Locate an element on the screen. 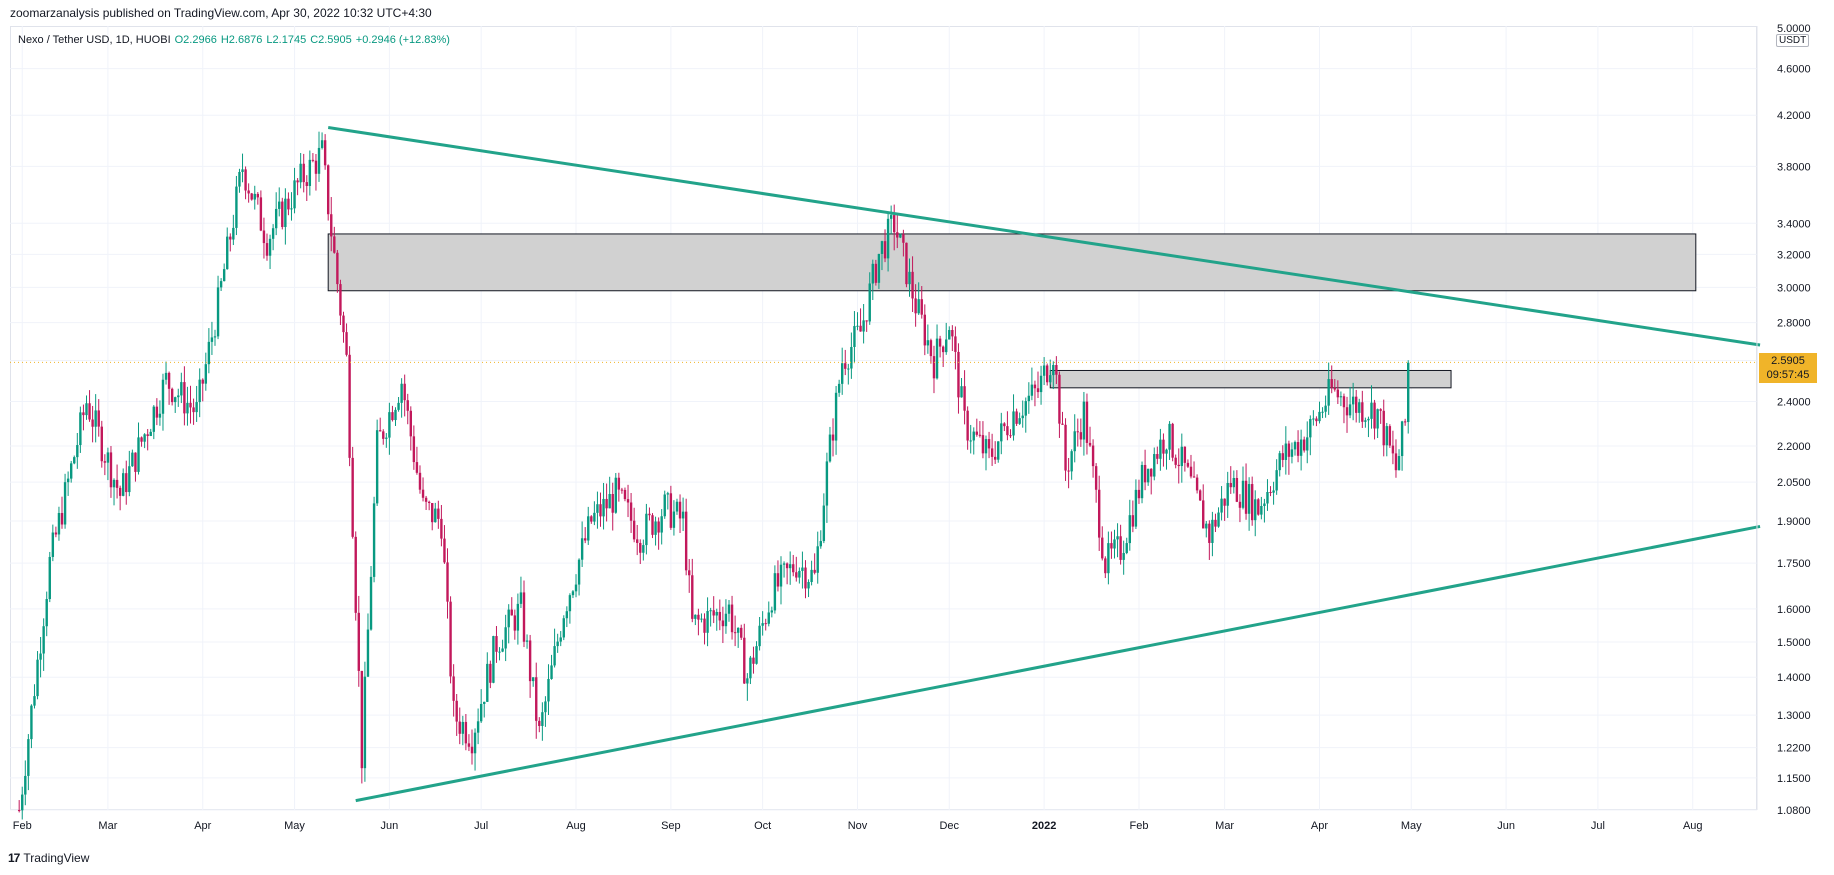  bar-countdown: 09:57:45 is located at coordinates (1788, 375).